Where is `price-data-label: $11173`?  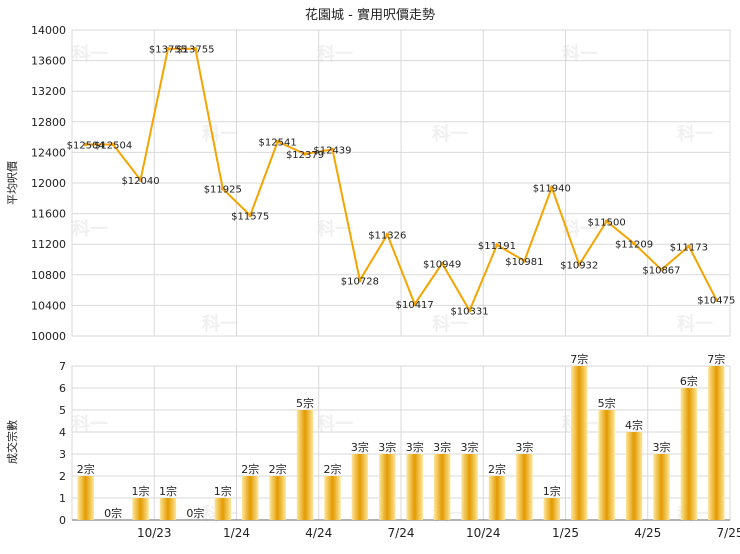
price-data-label: $11173 is located at coordinates (689, 247).